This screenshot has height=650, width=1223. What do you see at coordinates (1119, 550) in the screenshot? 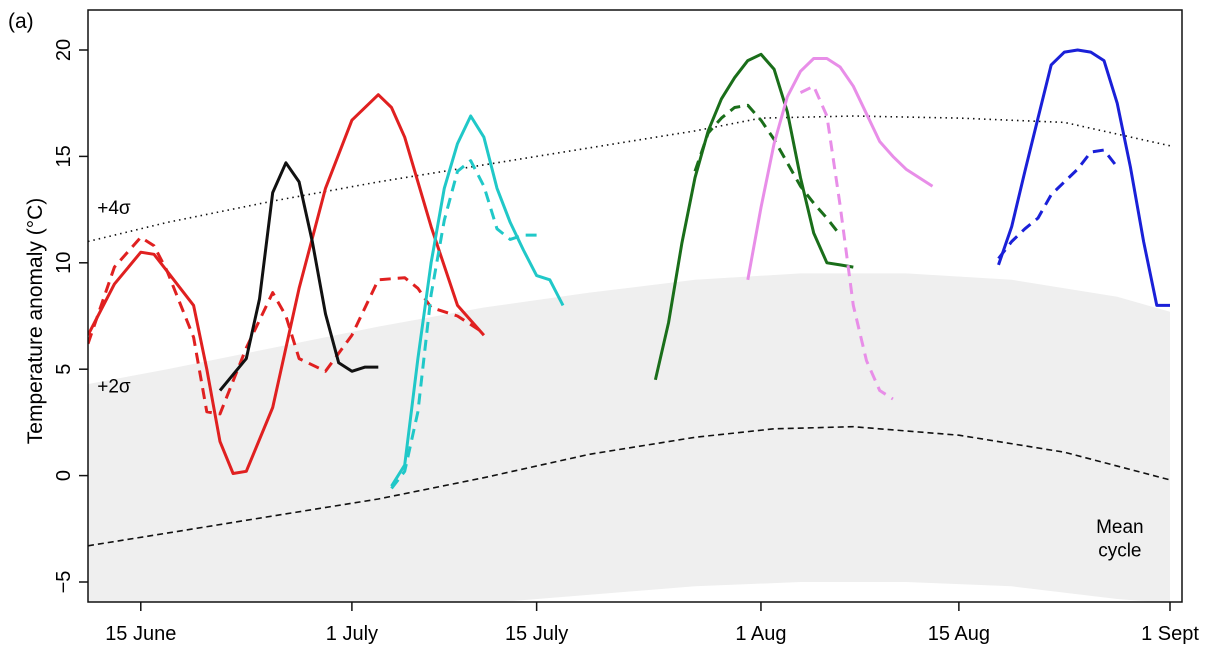
I see `annotation-3: cycle` at bounding box center [1119, 550].